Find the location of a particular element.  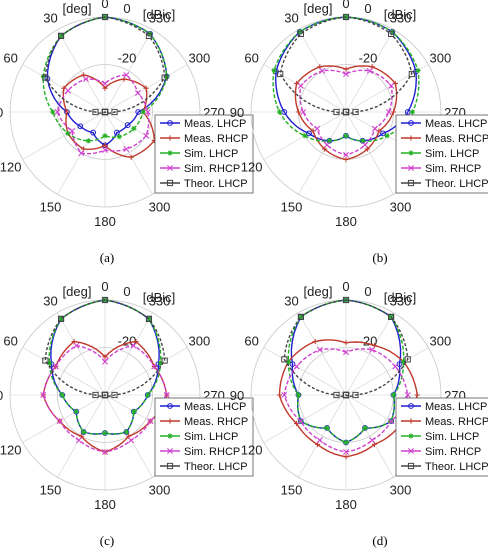

angle-tick-label: 330 is located at coordinates (401, 301).